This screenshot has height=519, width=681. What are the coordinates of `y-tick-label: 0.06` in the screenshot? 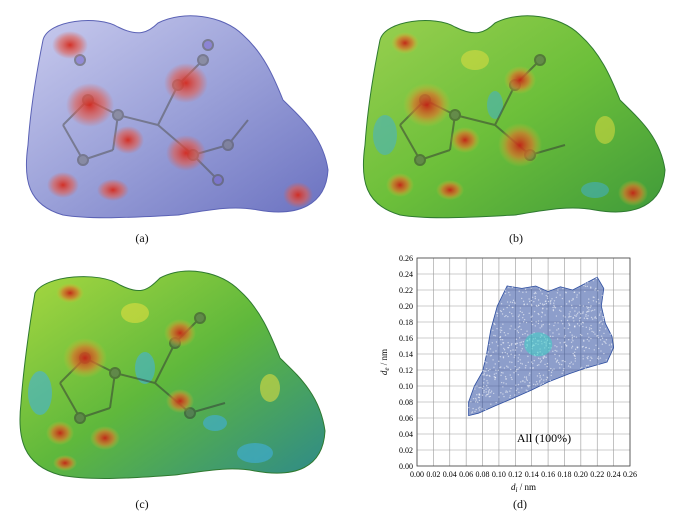 It's located at (406, 418).